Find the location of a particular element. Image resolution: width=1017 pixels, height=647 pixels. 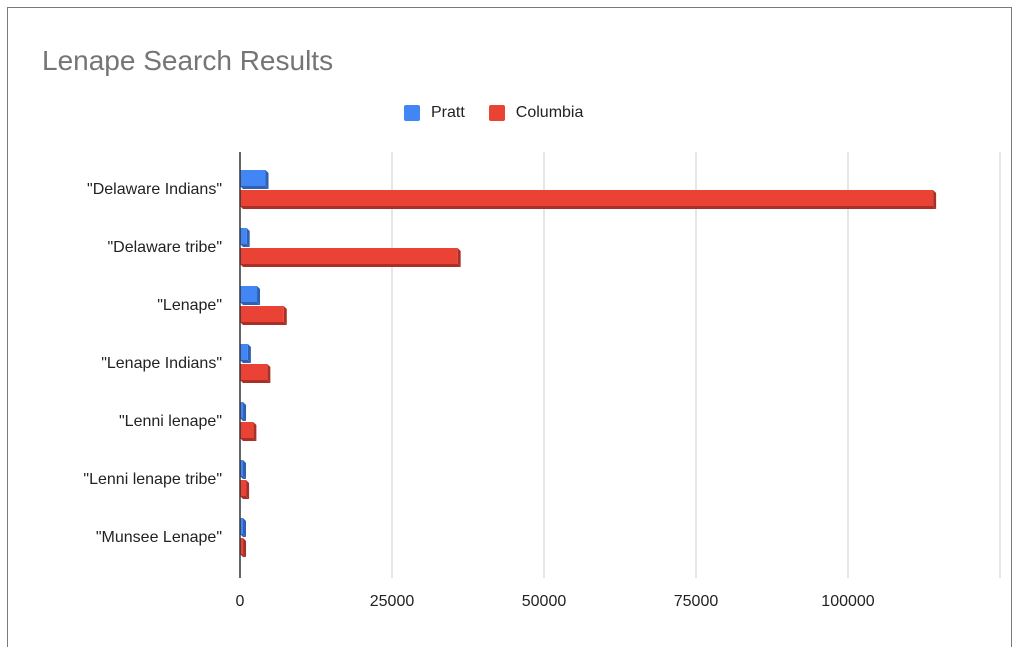

y-category-label-0: "Delaware Indians" is located at coordinates (154, 189).